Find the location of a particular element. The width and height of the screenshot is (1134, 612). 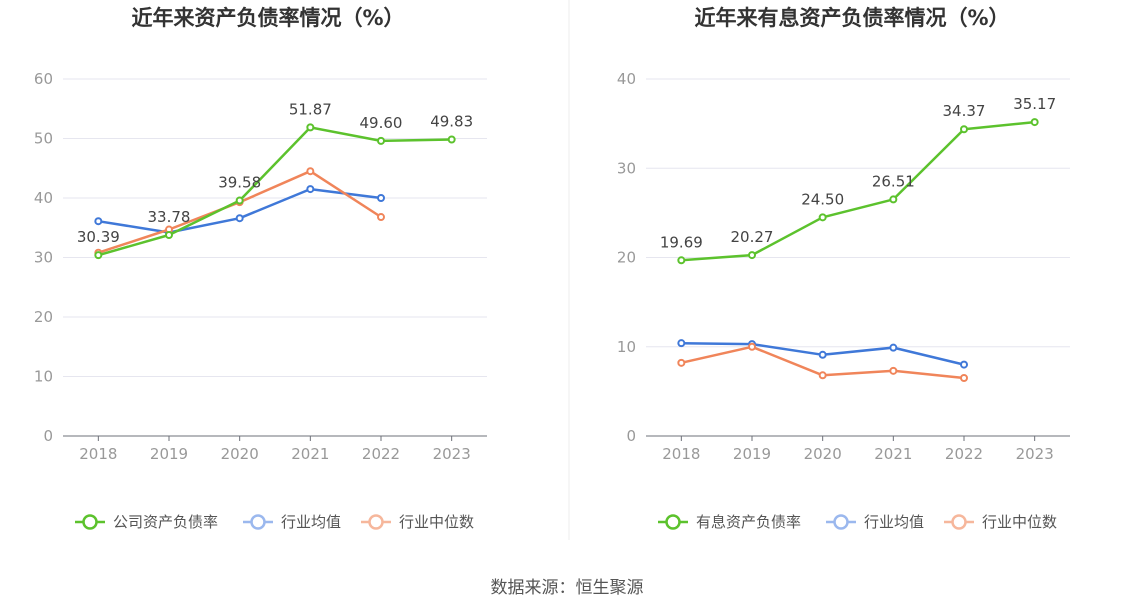

chart-title: 近年来资产负债率情况（%） is located at coordinates (267, 18).